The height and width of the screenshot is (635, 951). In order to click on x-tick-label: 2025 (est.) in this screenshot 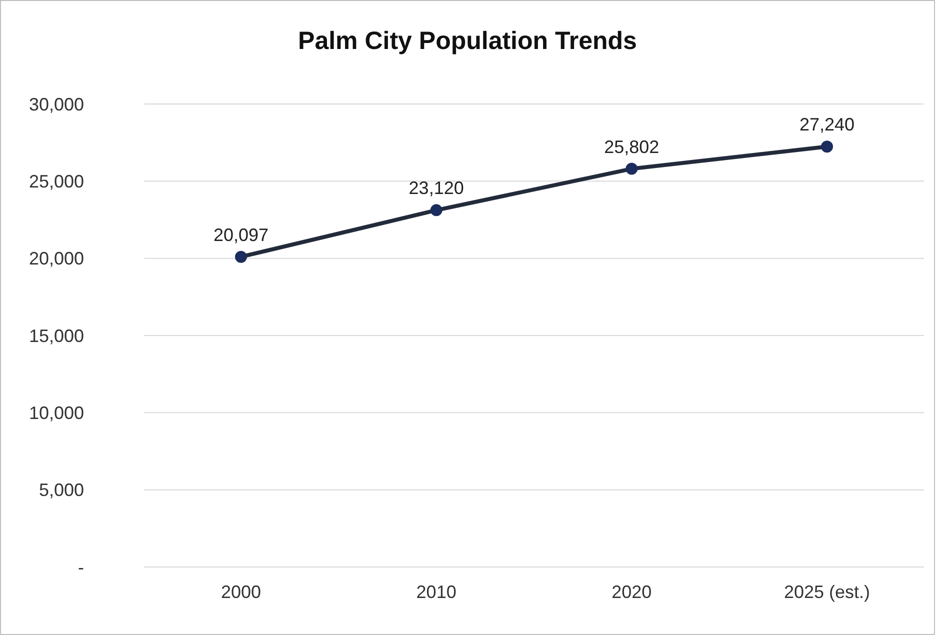, I will do `click(827, 592)`.